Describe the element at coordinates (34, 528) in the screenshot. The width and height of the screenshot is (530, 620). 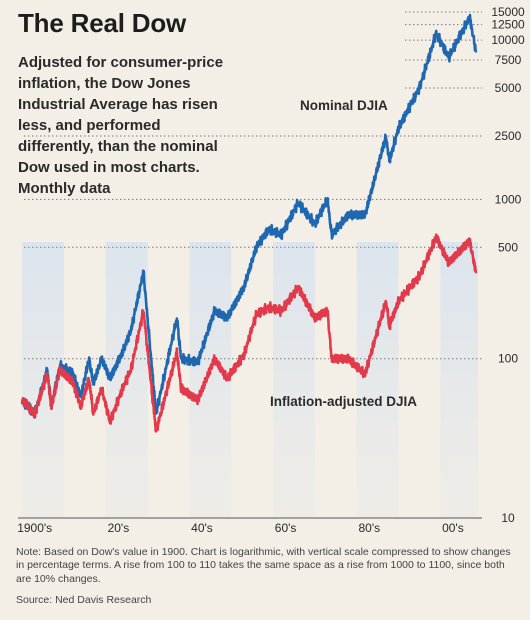
I see `x-tick-label-1900s: 1900's` at that location.